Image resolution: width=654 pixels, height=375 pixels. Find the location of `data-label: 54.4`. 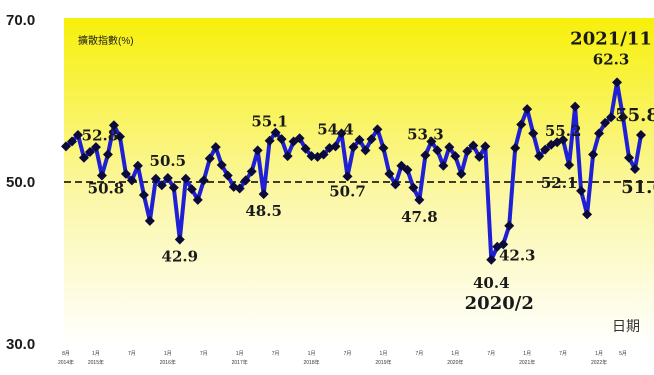

data-label: 54.4 is located at coordinates (335, 129).